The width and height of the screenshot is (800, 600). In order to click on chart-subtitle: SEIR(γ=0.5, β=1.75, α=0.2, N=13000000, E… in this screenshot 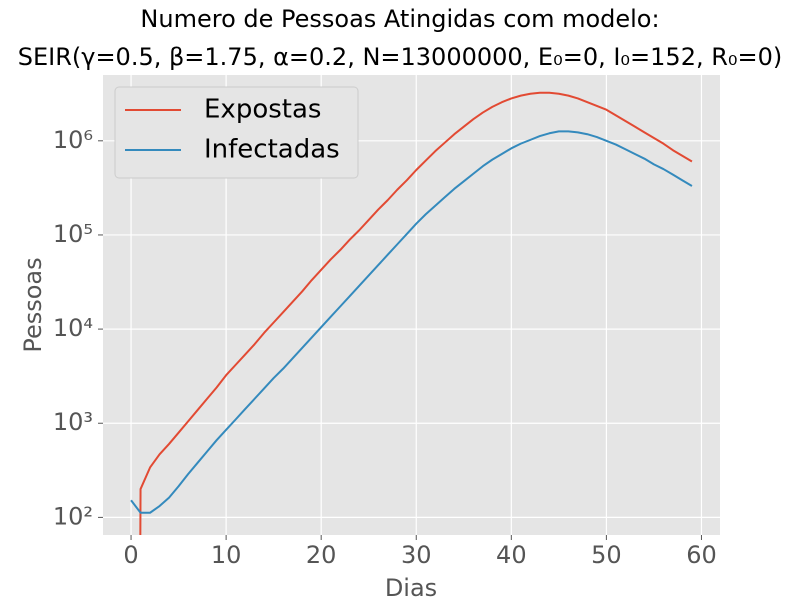, I will do `click(400, 57)`.